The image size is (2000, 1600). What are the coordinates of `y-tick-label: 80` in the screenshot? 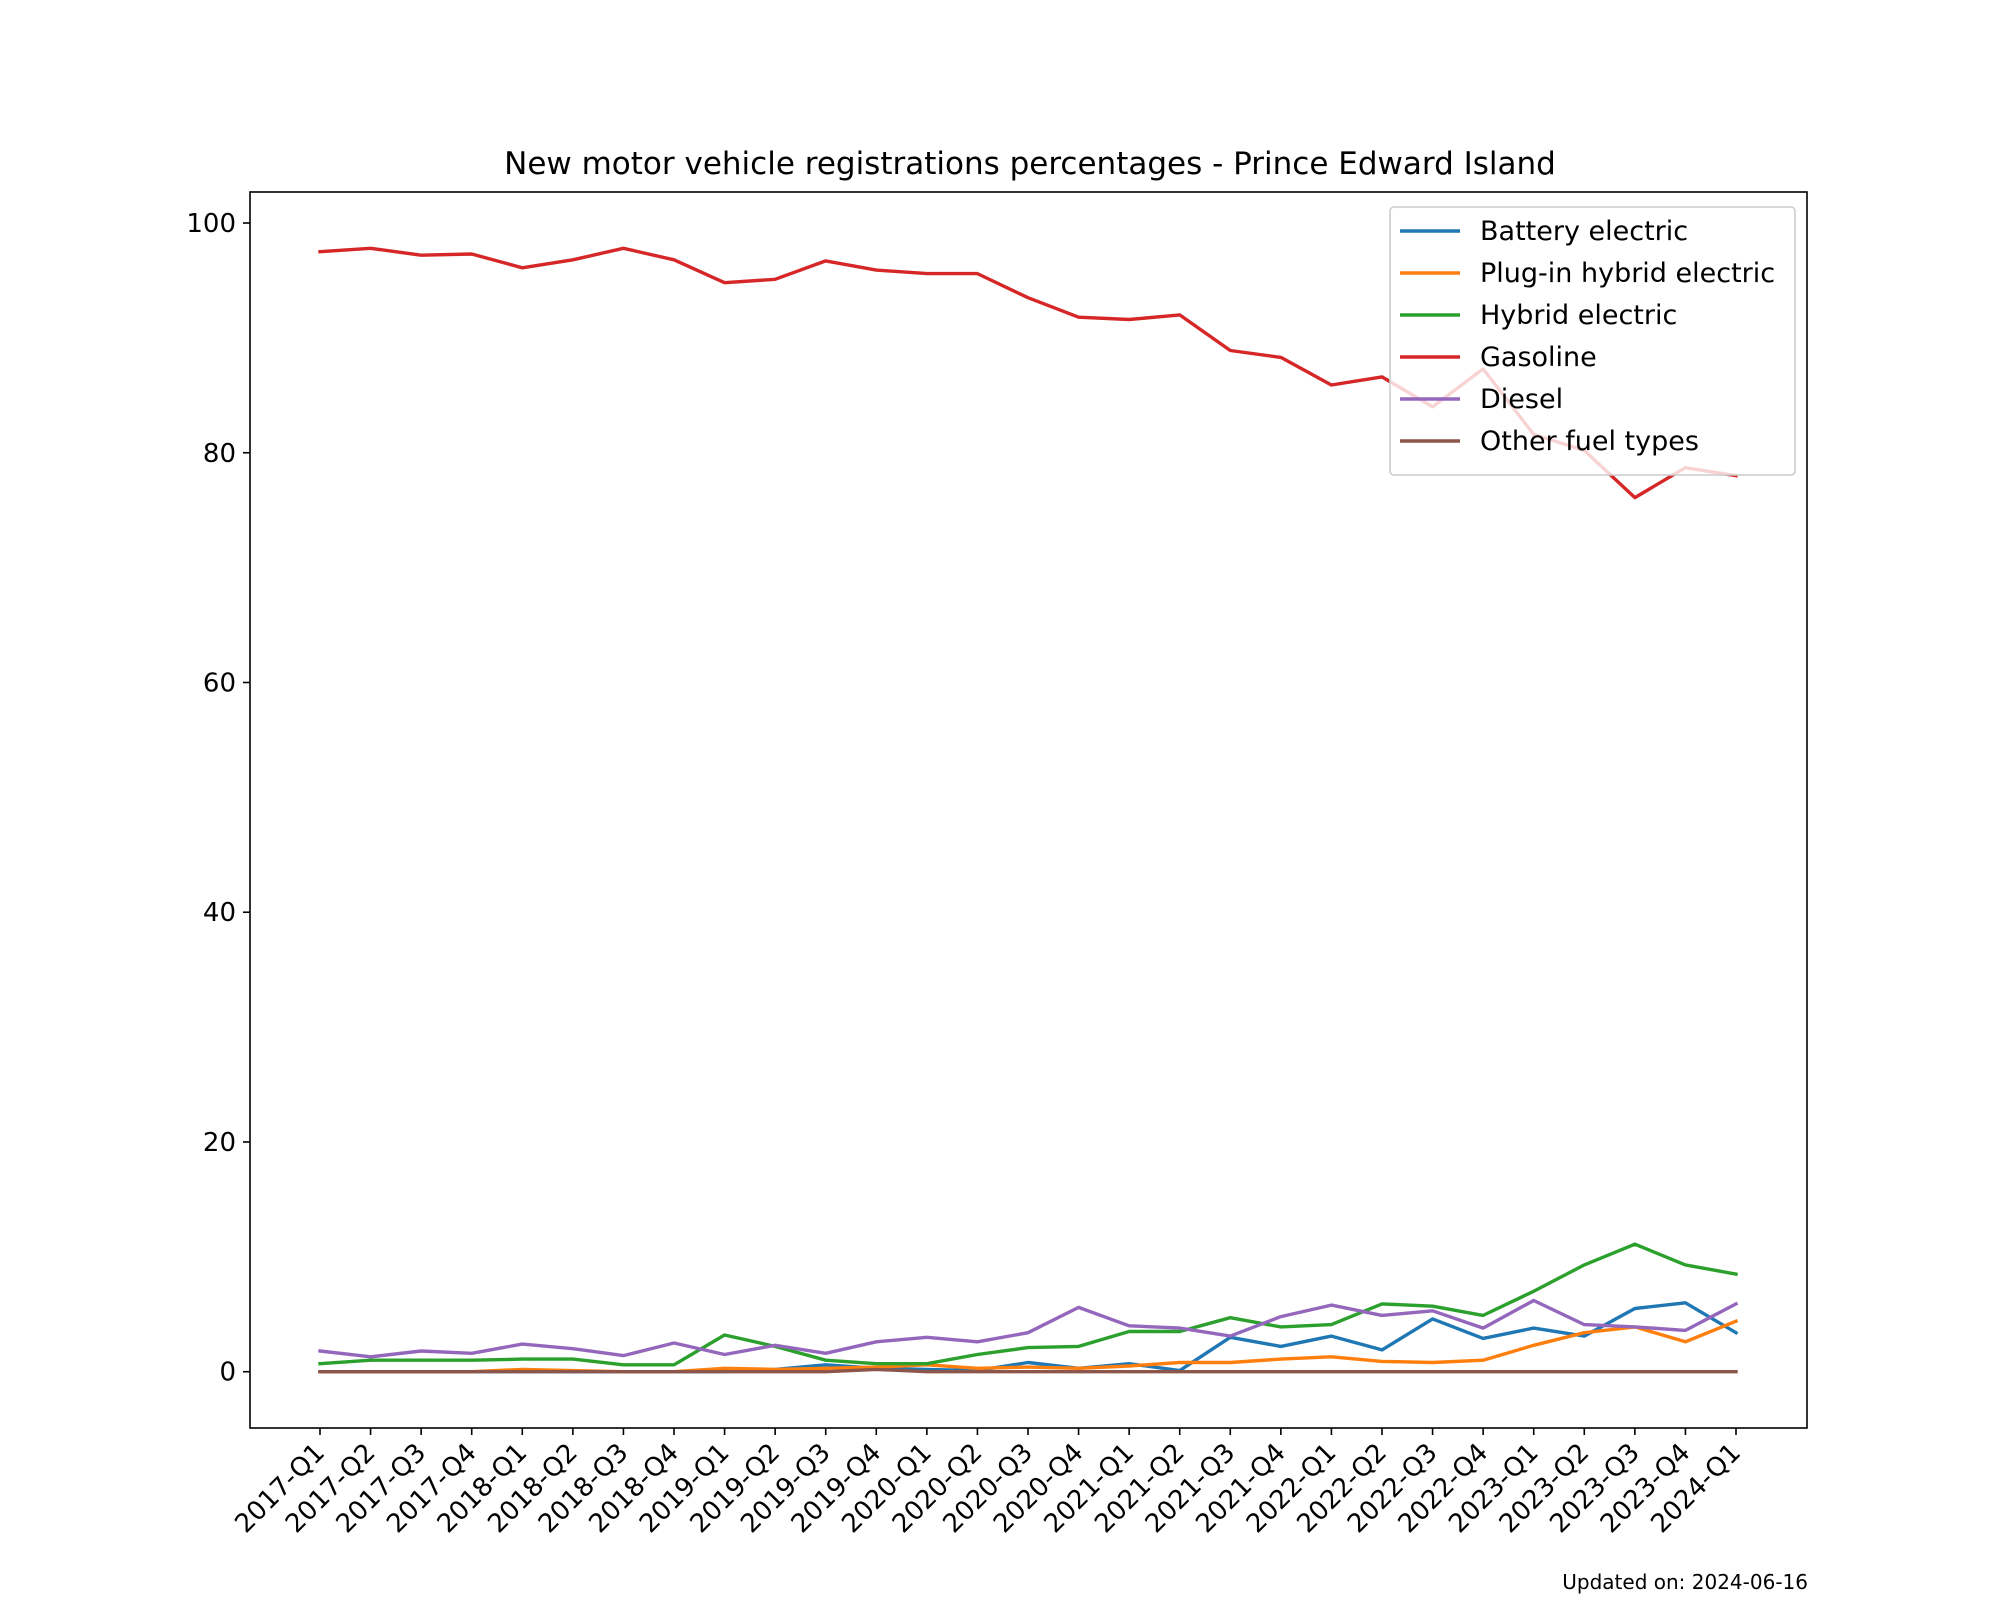 It's located at (219, 454).